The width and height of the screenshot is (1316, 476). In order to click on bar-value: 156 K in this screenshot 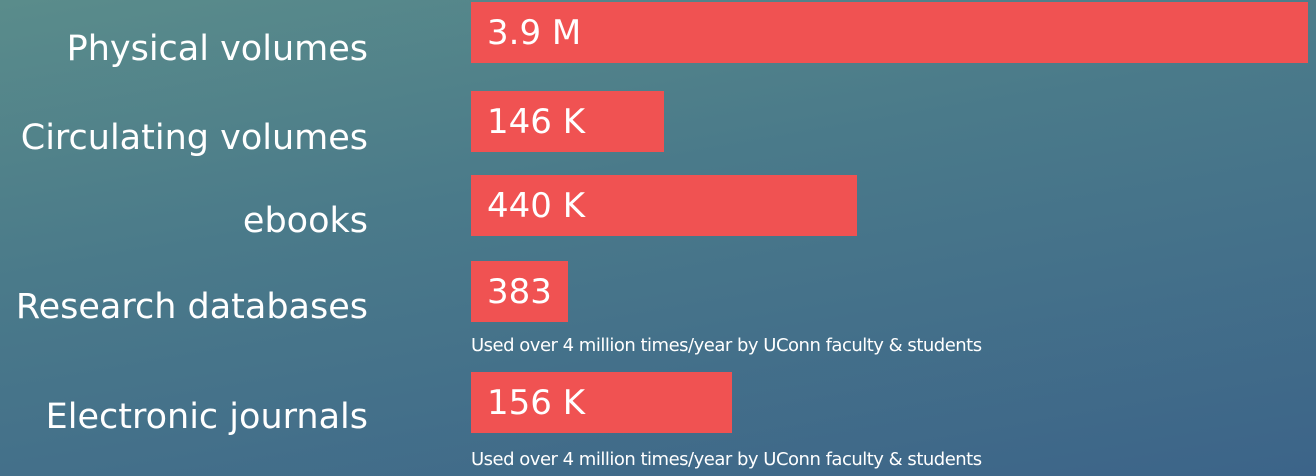, I will do `click(536, 402)`.